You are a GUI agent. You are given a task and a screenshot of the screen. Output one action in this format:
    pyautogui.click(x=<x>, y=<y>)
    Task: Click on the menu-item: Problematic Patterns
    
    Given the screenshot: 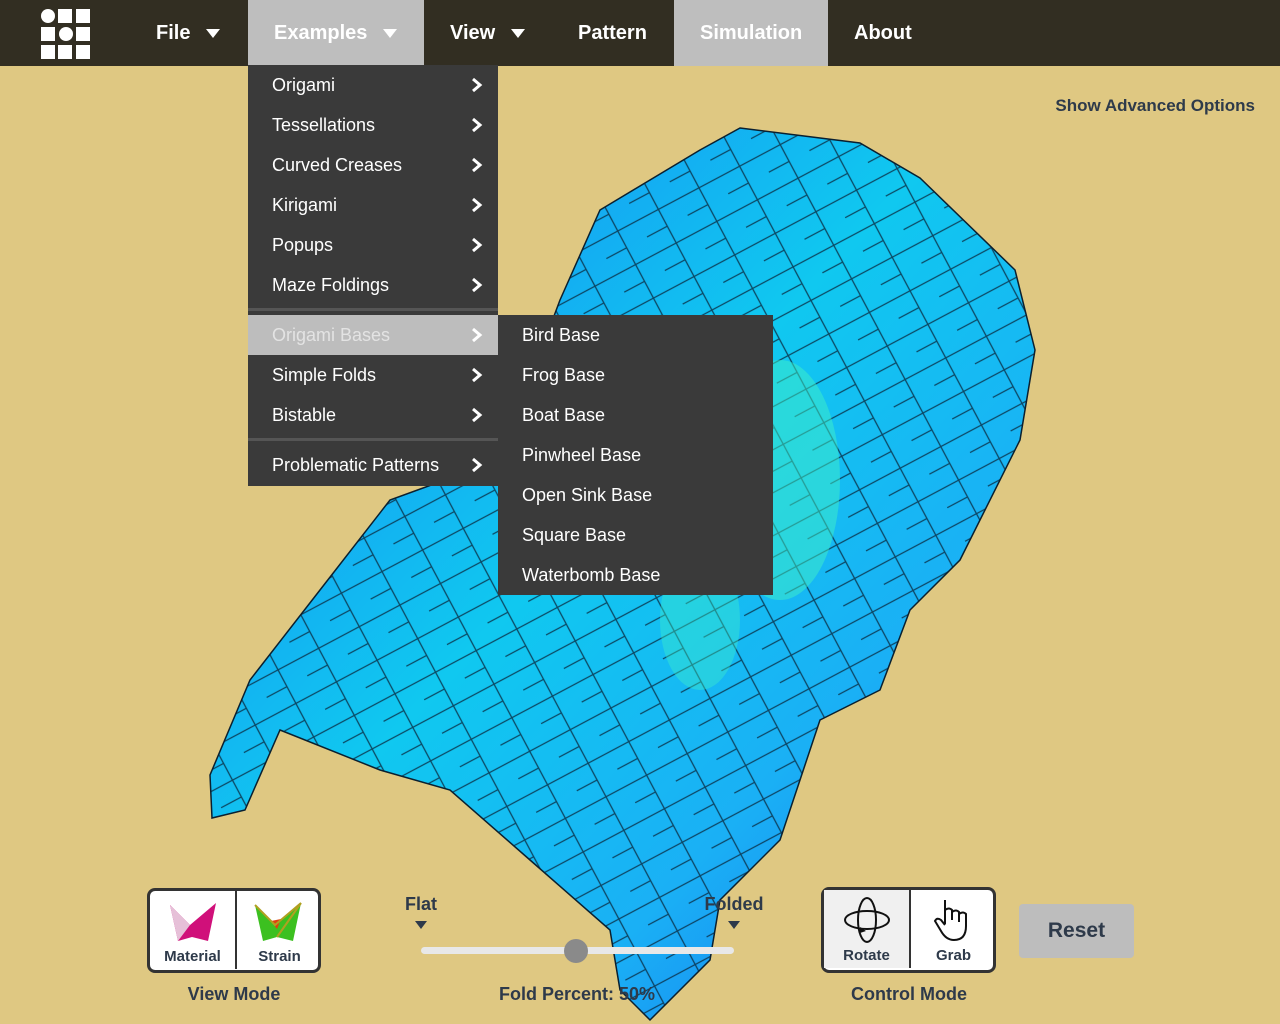 What is the action you would take?
    pyautogui.click(x=373, y=465)
    